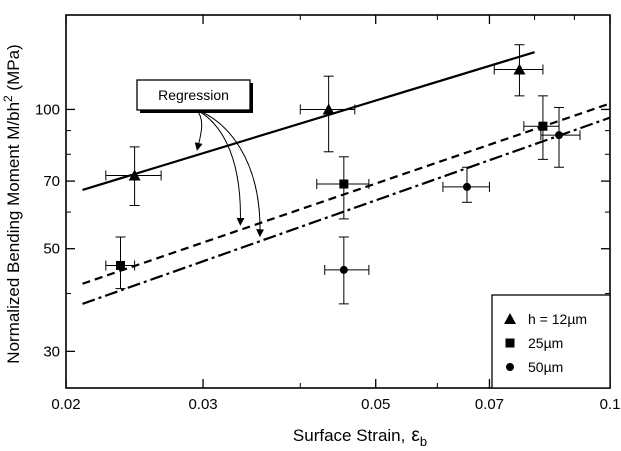  What do you see at coordinates (202, 404) in the screenshot?
I see `x-tick-label: 0.03` at bounding box center [202, 404].